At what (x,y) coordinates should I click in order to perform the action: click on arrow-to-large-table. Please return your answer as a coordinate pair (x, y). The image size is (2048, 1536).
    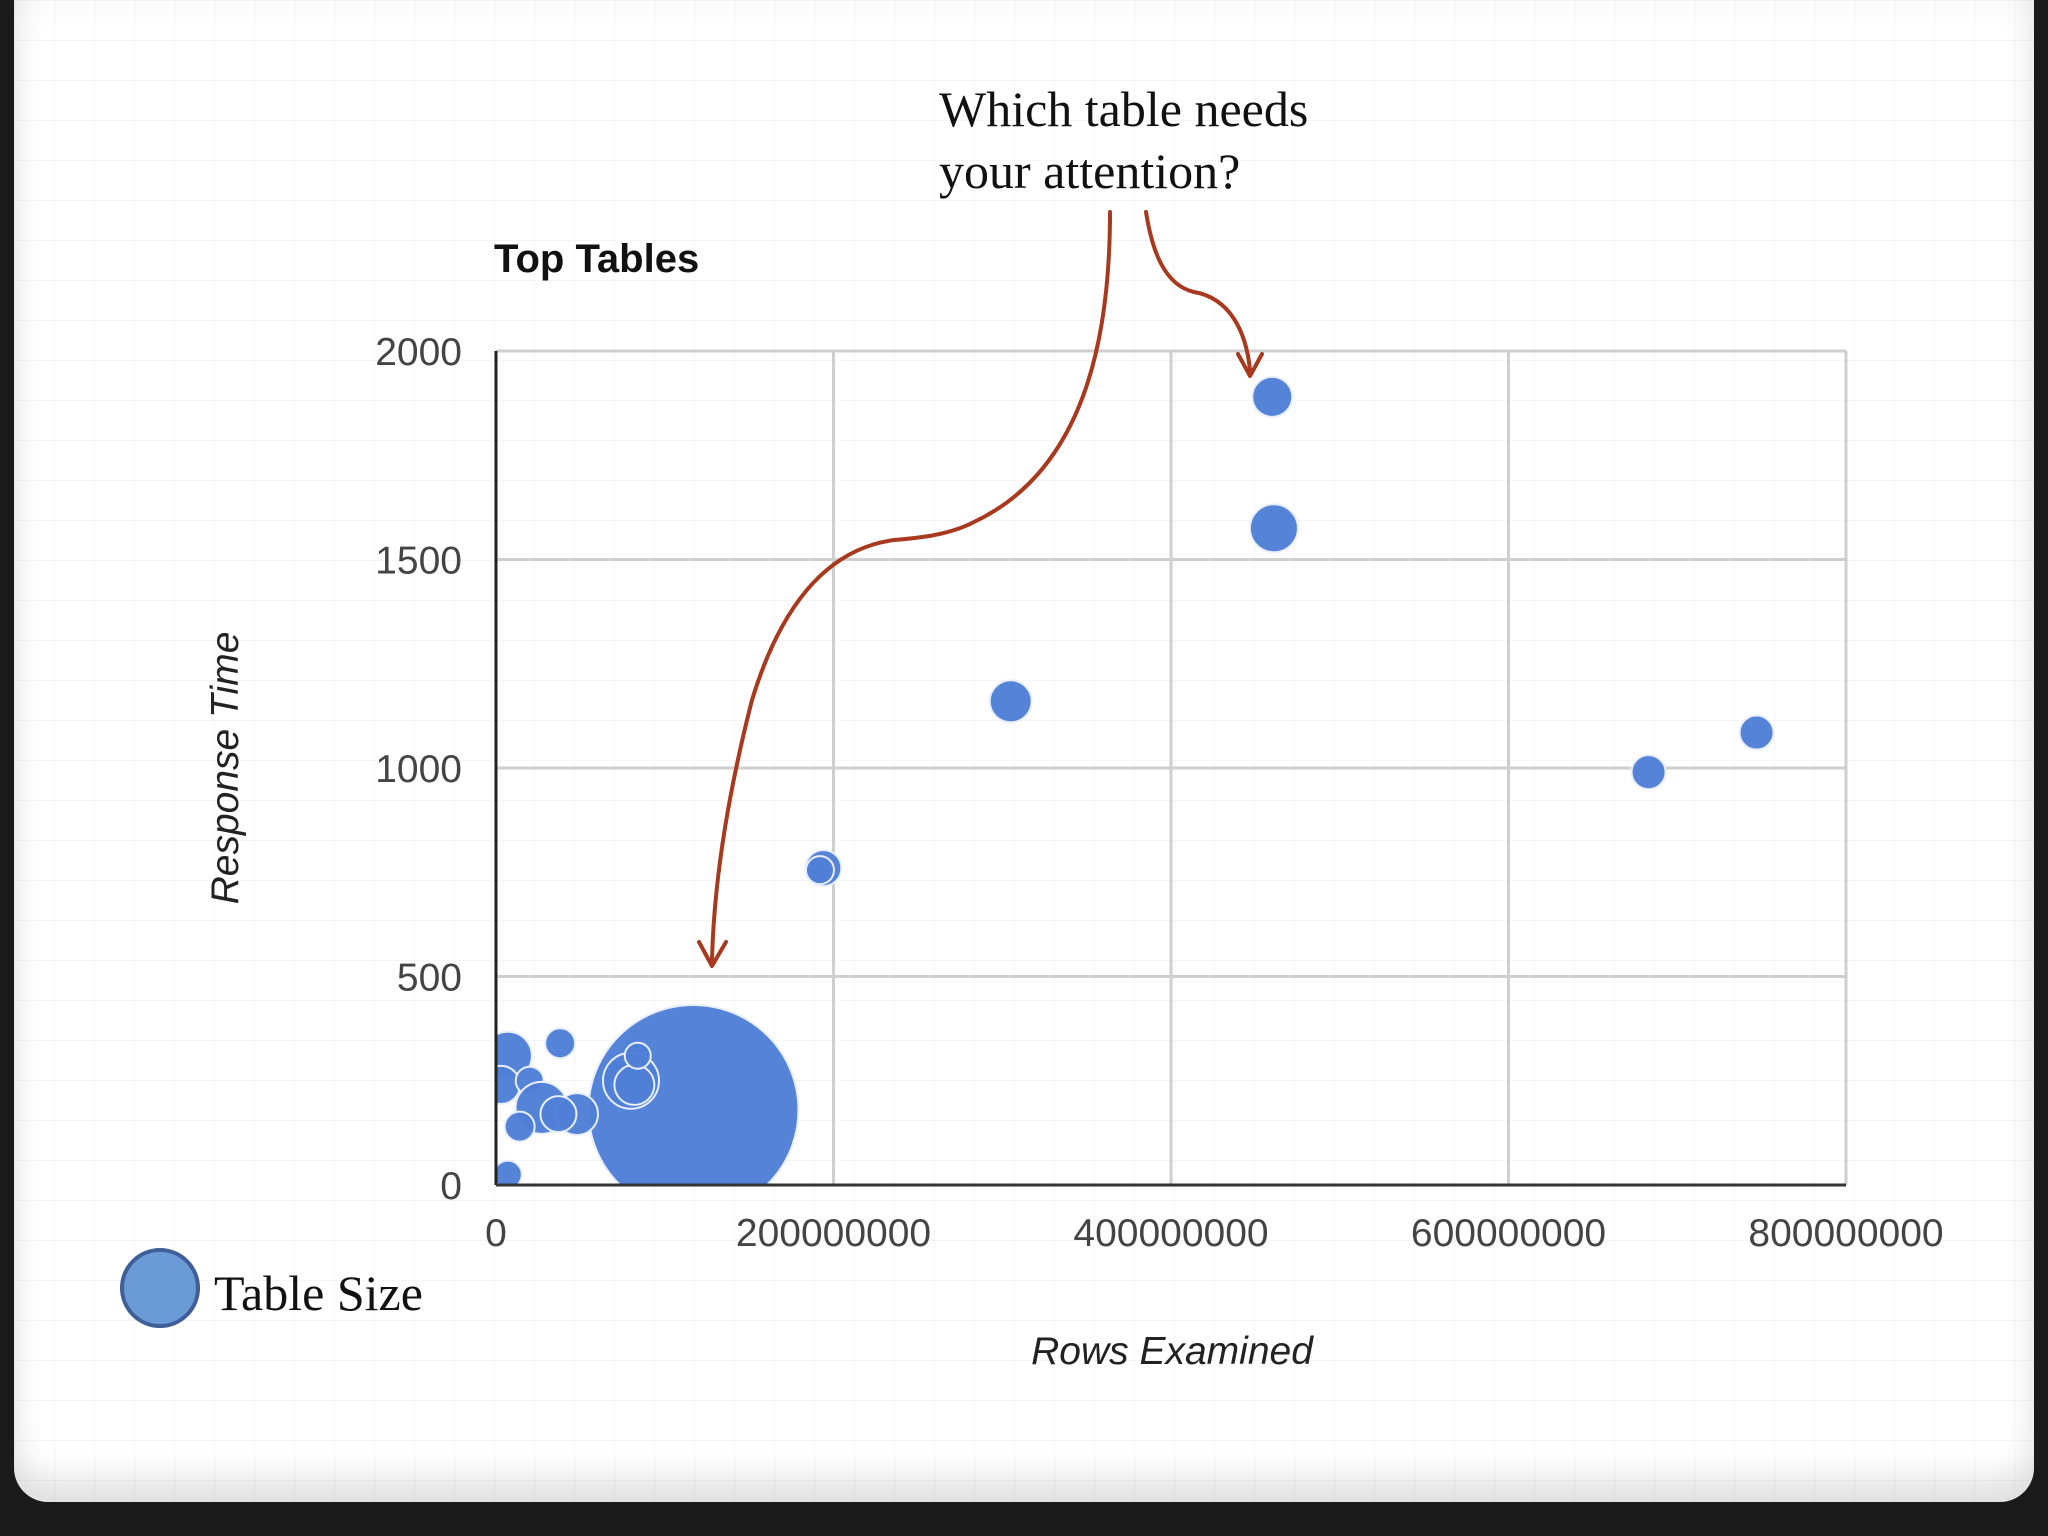
    Looking at the image, I should click on (911, 586).